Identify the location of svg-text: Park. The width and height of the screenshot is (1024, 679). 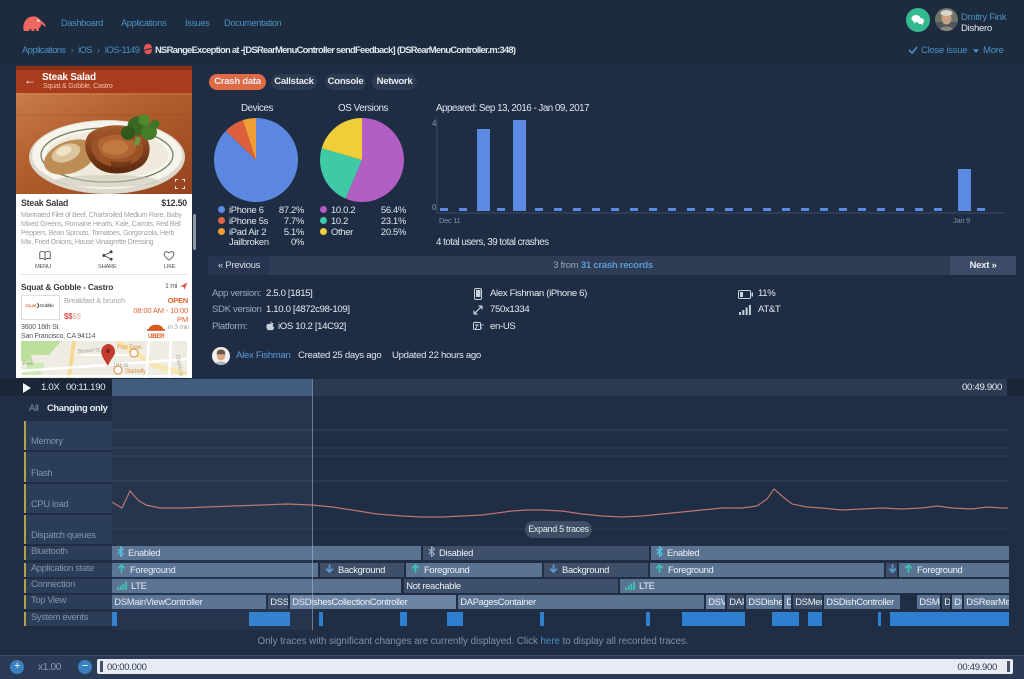
(28, 364).